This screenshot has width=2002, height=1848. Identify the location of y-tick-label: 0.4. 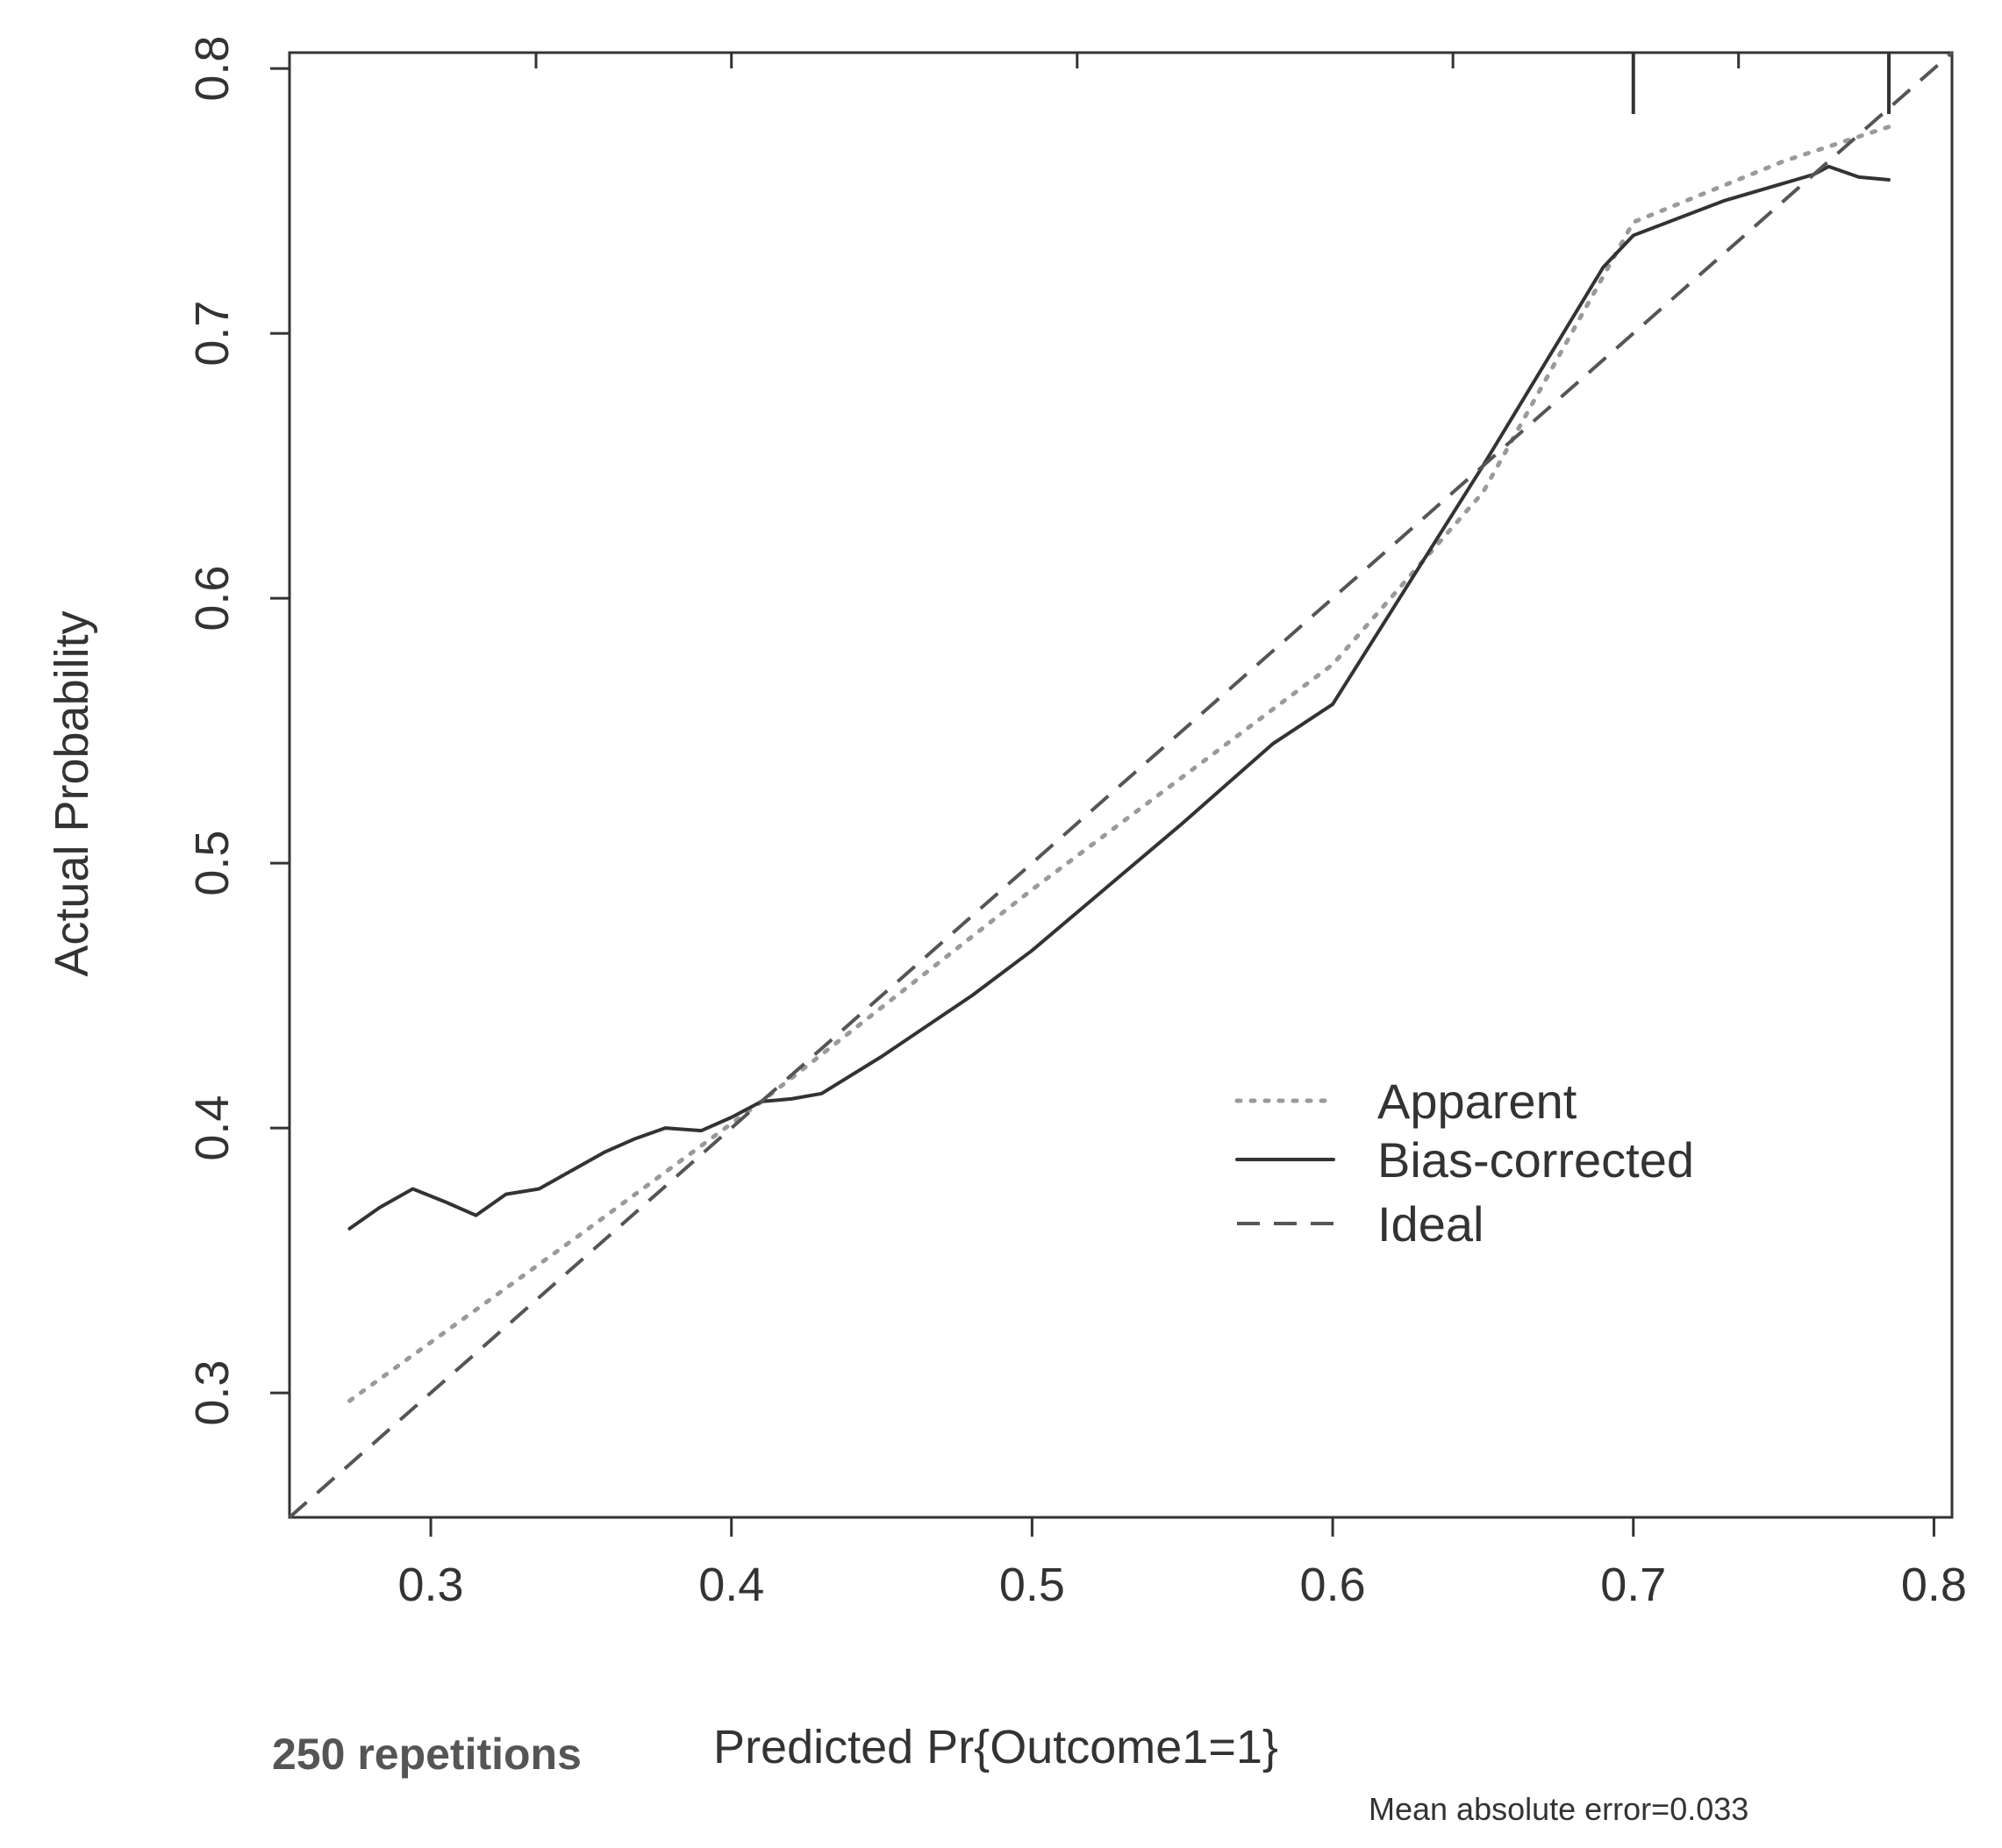
(212, 1128).